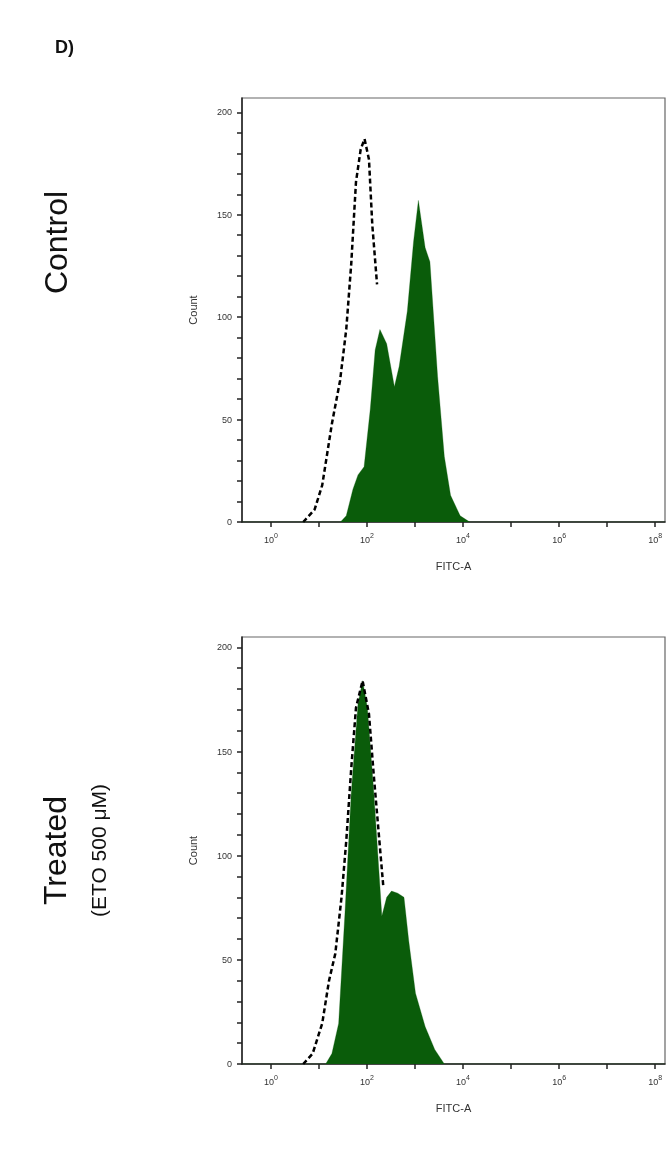 This screenshot has width=667, height=1152. Describe the element at coordinates (64, 47) in the screenshot. I see `text: D)` at that location.